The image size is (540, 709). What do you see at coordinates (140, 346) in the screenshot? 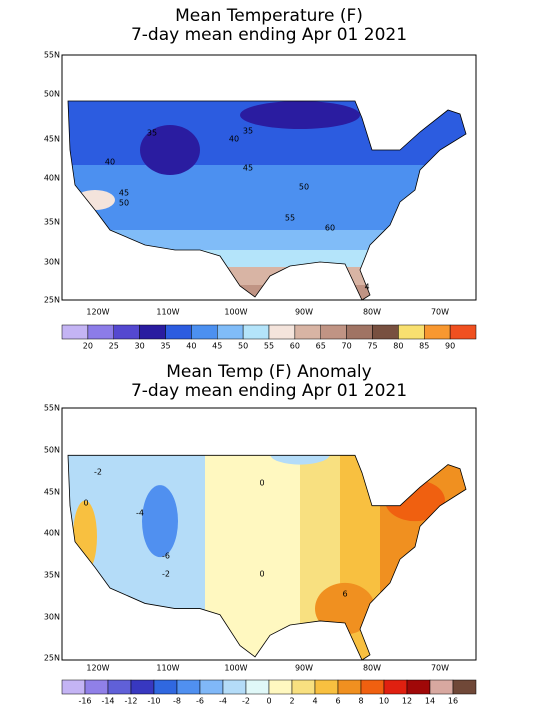
I see `colorbar-label: 30` at bounding box center [140, 346].